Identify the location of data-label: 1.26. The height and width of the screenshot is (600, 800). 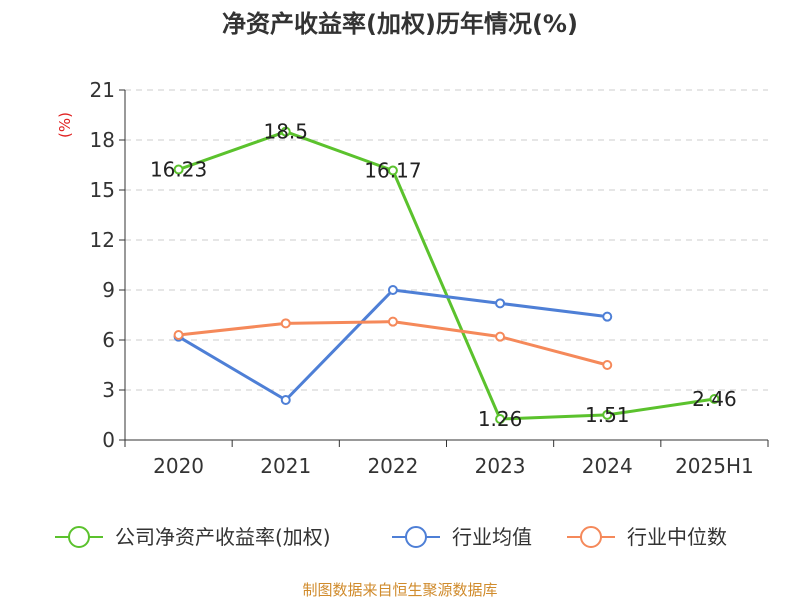
(500, 419).